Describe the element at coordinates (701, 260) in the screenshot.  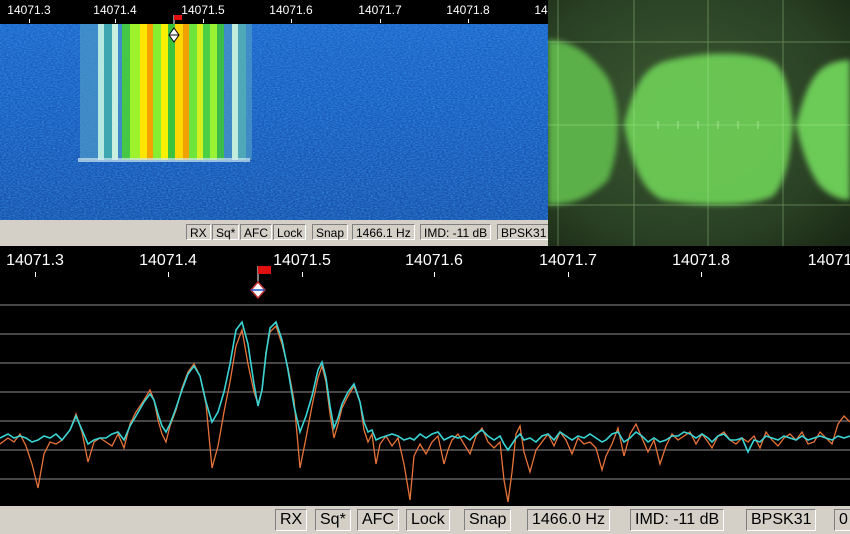
I see `spectrum-ruler-label: 14071.8` at that location.